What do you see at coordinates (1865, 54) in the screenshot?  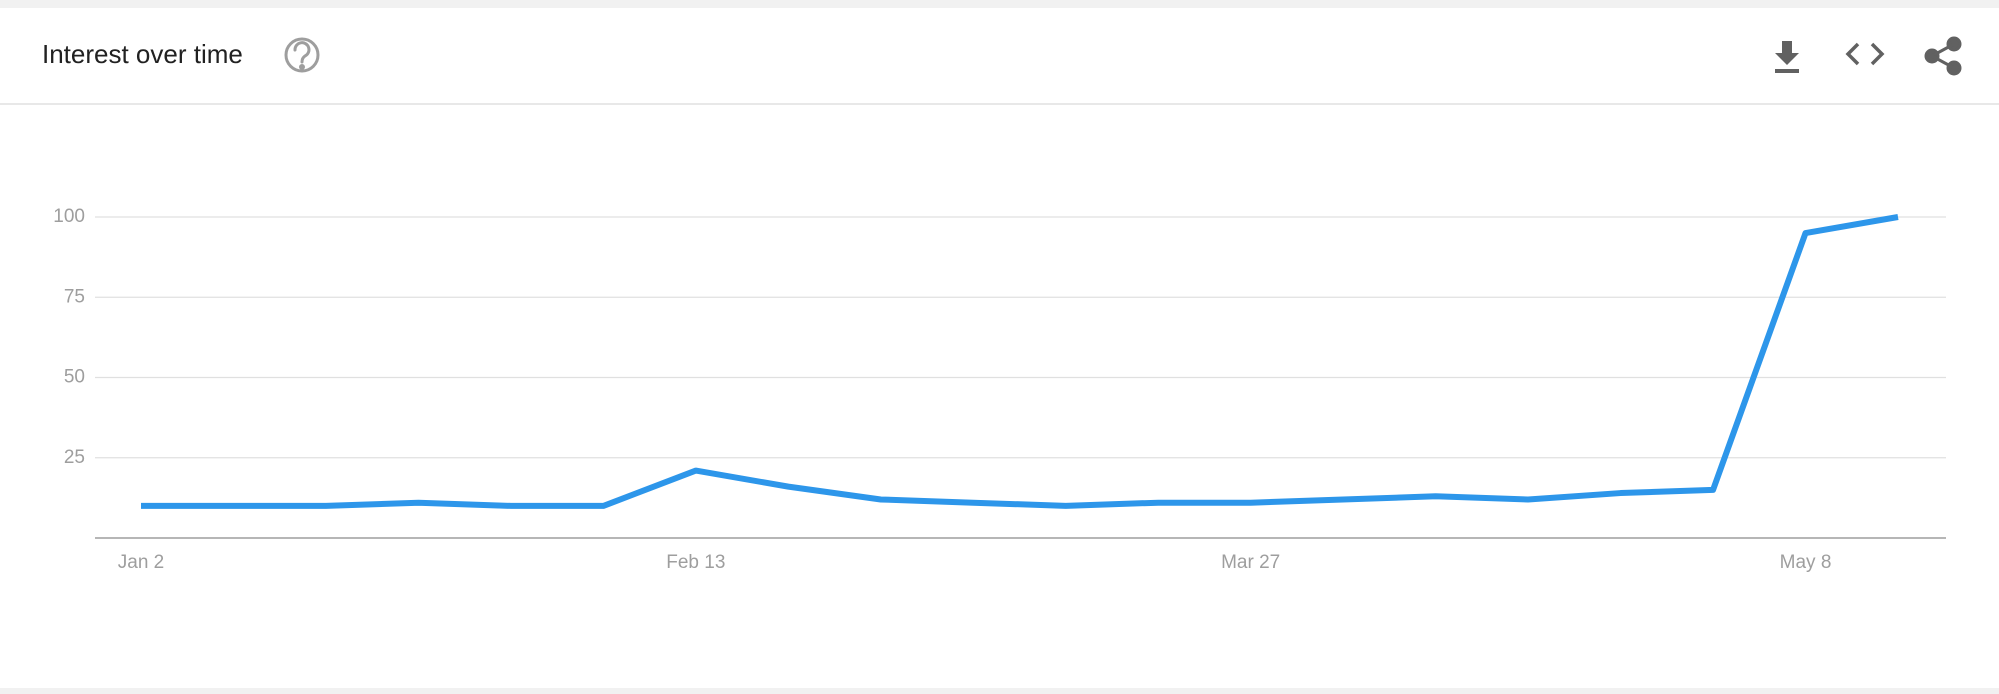 I see `embed-icon` at bounding box center [1865, 54].